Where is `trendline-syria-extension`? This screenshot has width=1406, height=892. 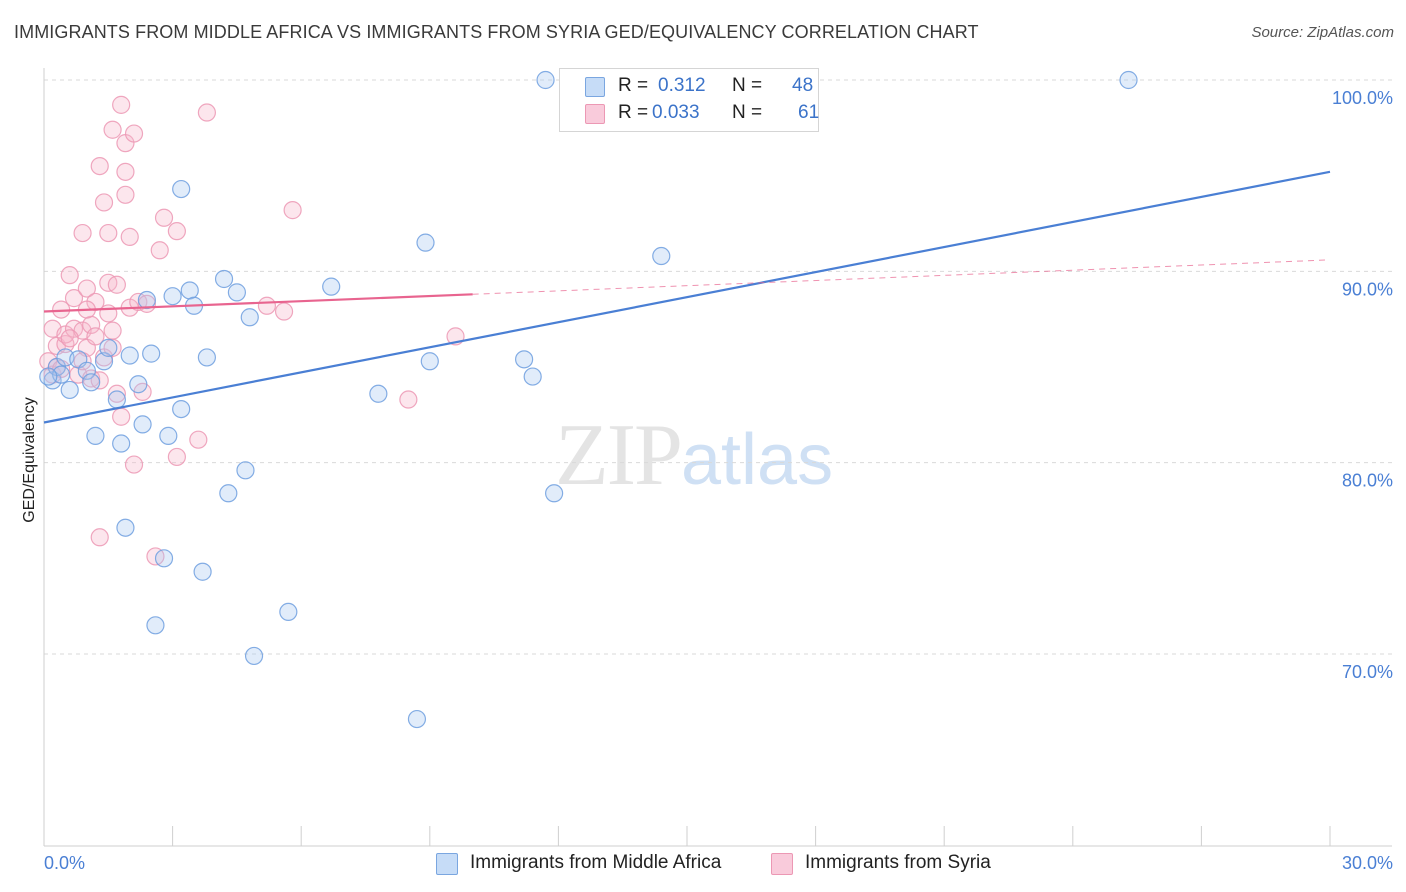 trendline-syria-extension is located at coordinates (901, 277).